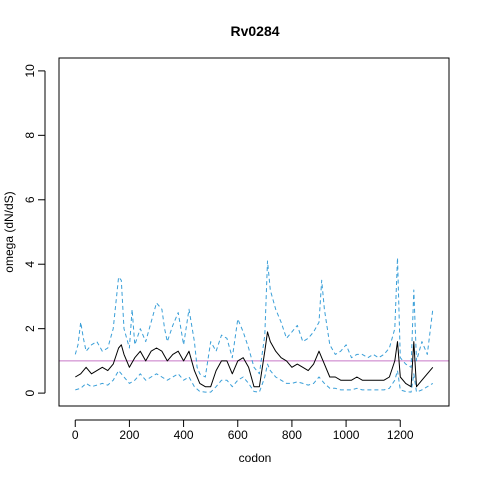 Image resolution: width=480 pixels, height=480 pixels. Describe the element at coordinates (184, 435) in the screenshot. I see `x-tick-label: 400` at that location.